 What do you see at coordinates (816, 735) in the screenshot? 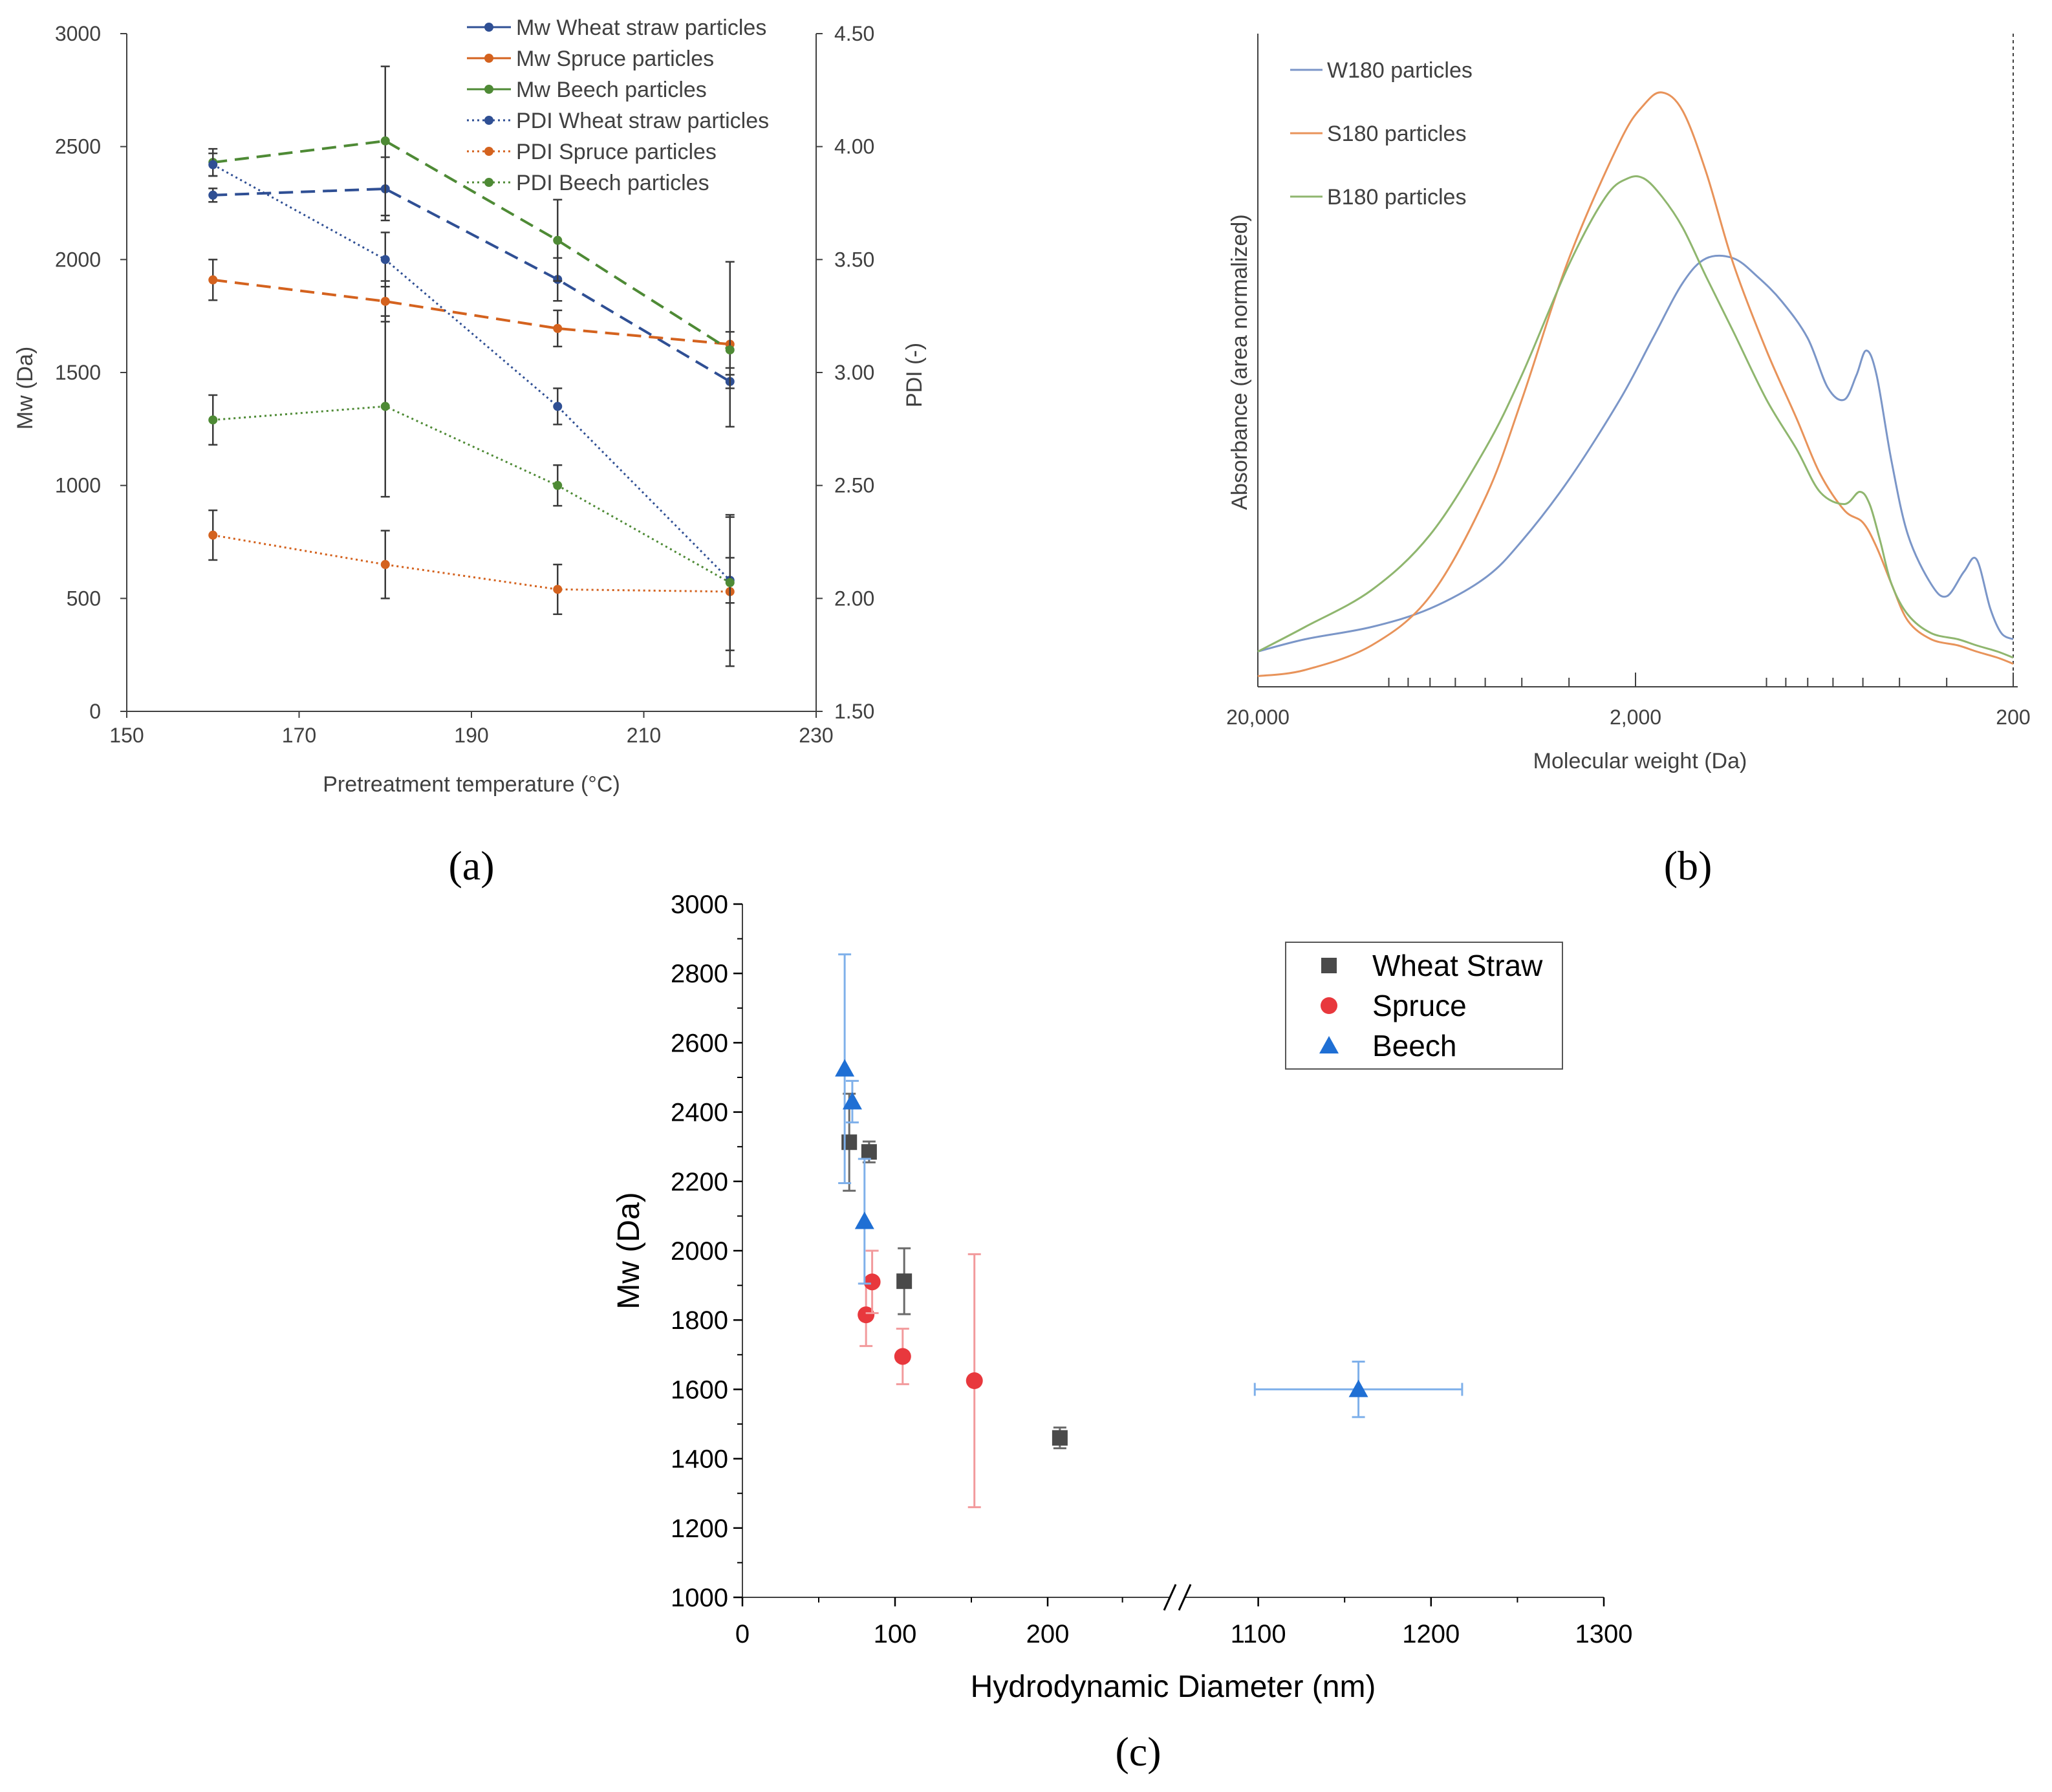
I see `a-x-tick-label: 230` at bounding box center [816, 735].